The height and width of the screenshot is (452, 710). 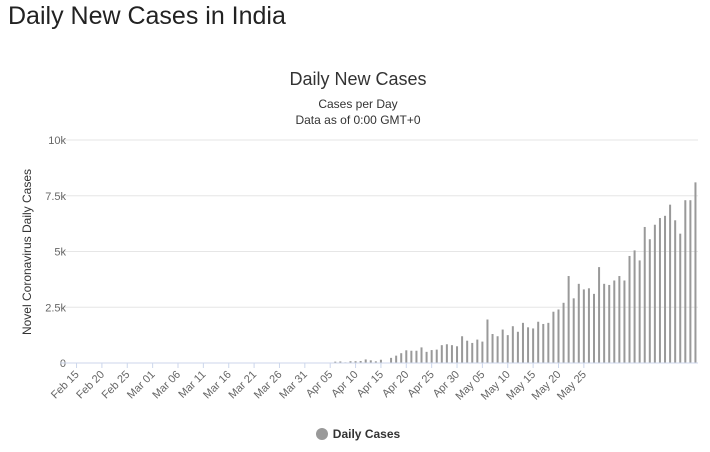 I want to click on chart-title: Daily New Cases, so click(x=358, y=79).